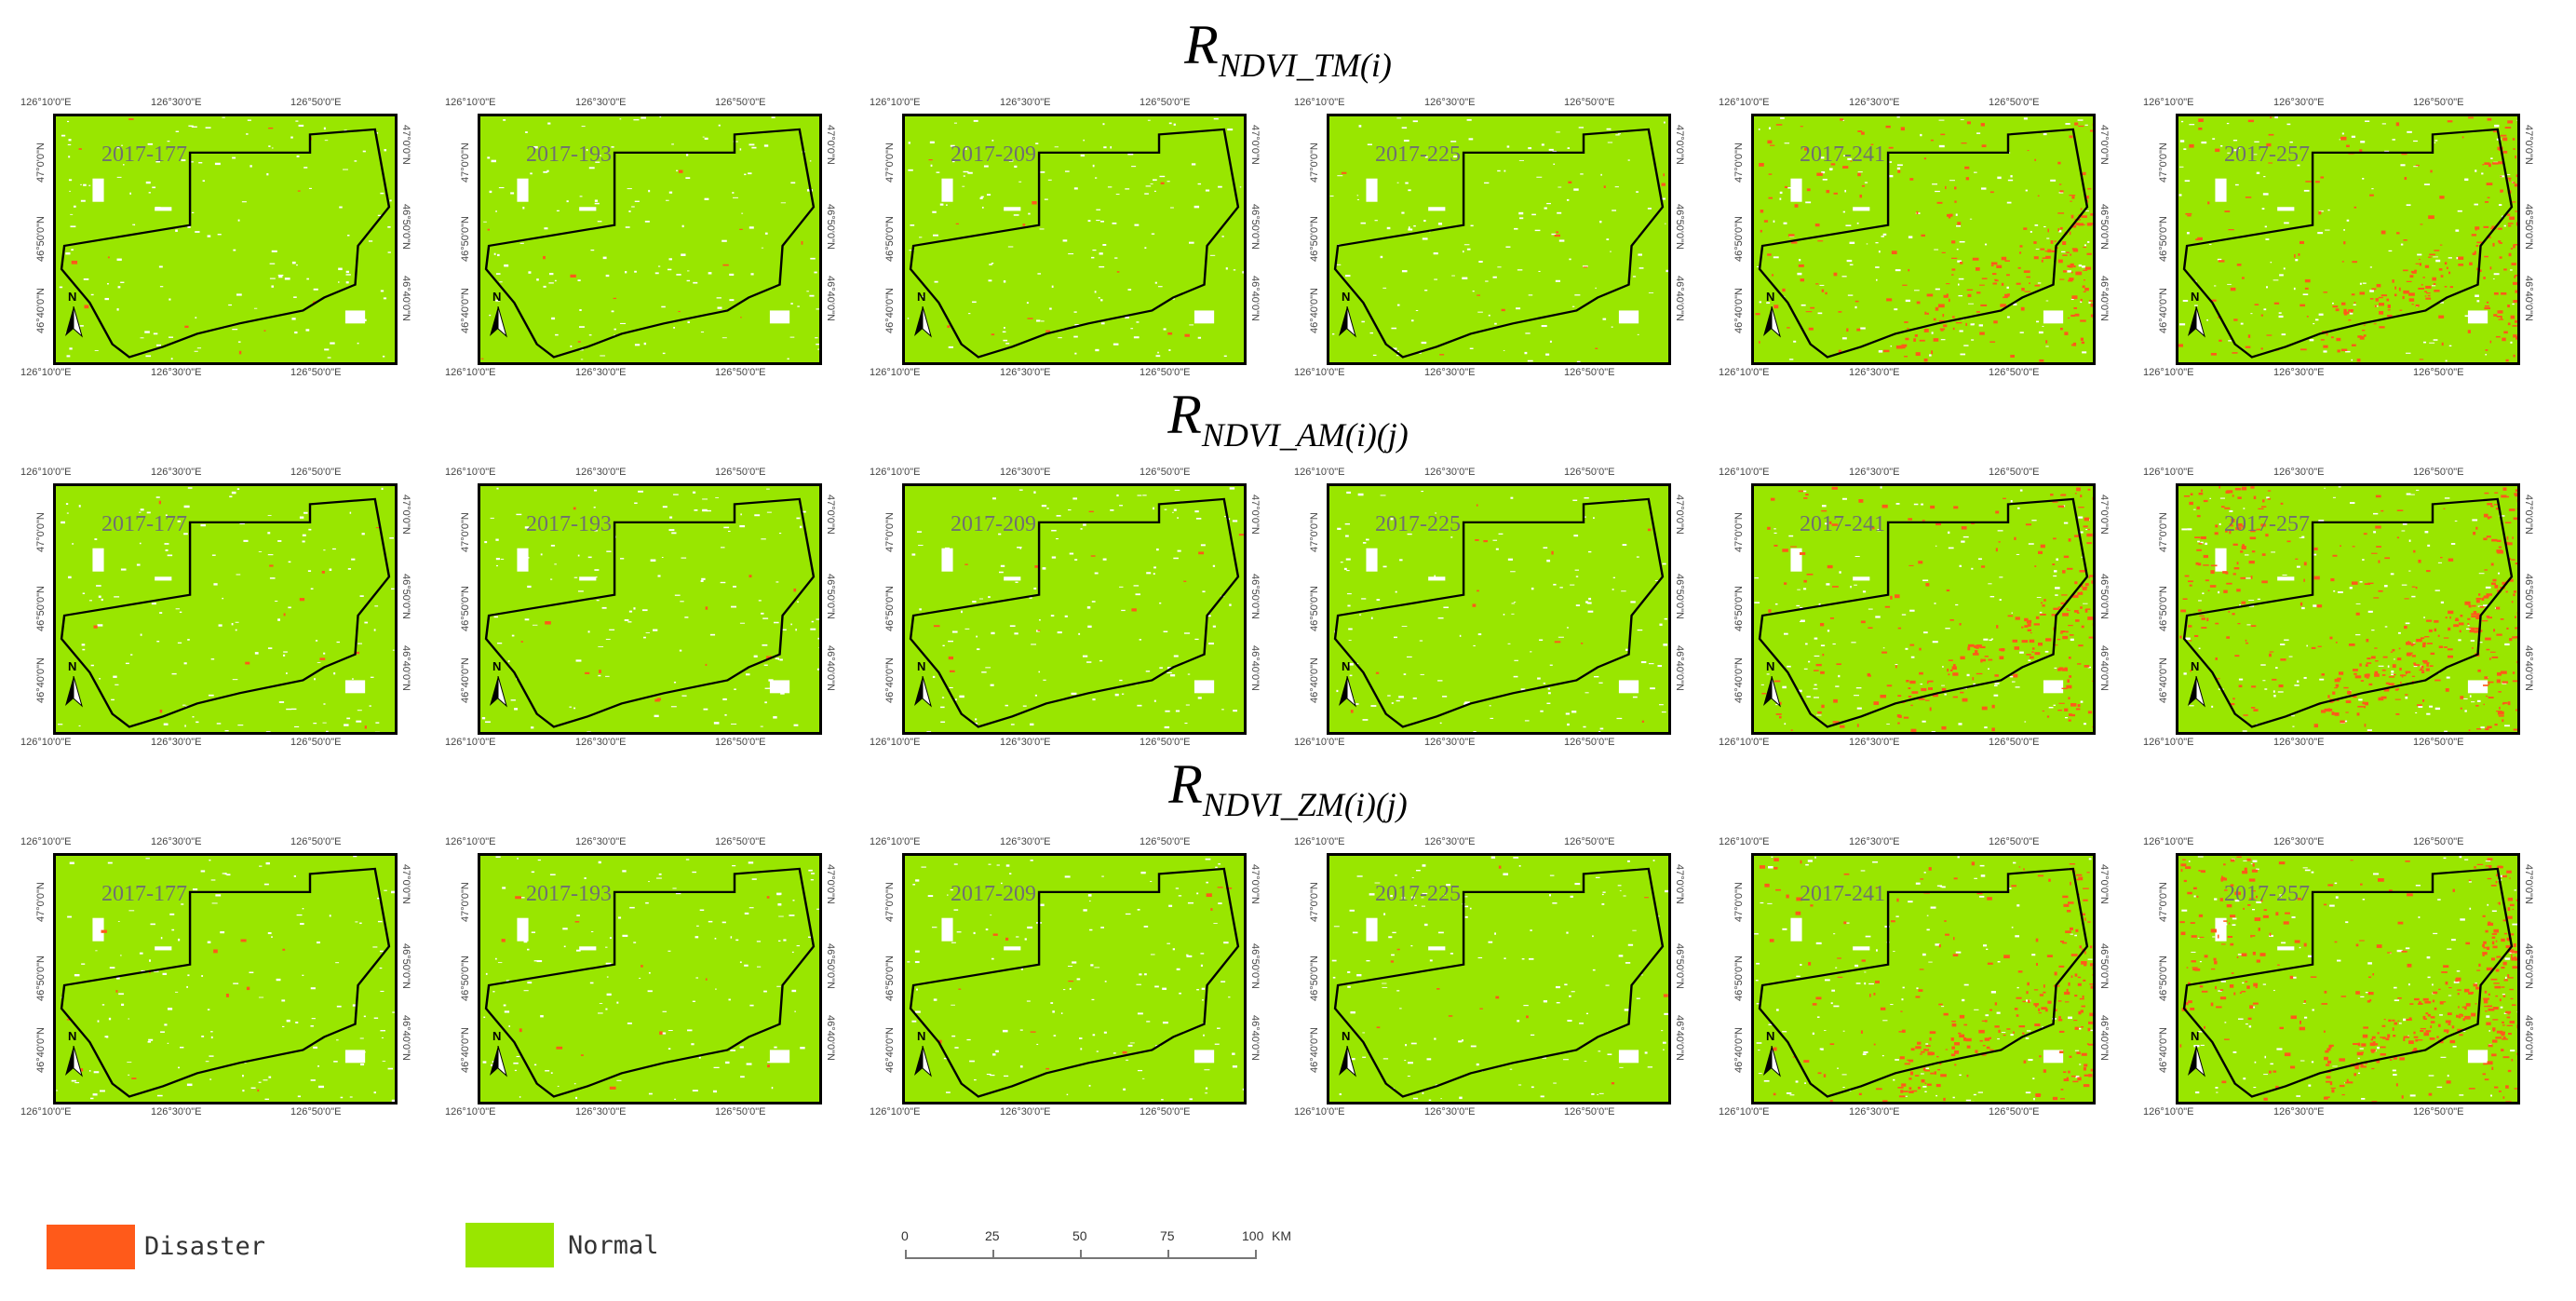 This screenshot has height=1301, width=2576. What do you see at coordinates (1842, 154) in the screenshot?
I see `panel-date-label: 2017-241` at bounding box center [1842, 154].